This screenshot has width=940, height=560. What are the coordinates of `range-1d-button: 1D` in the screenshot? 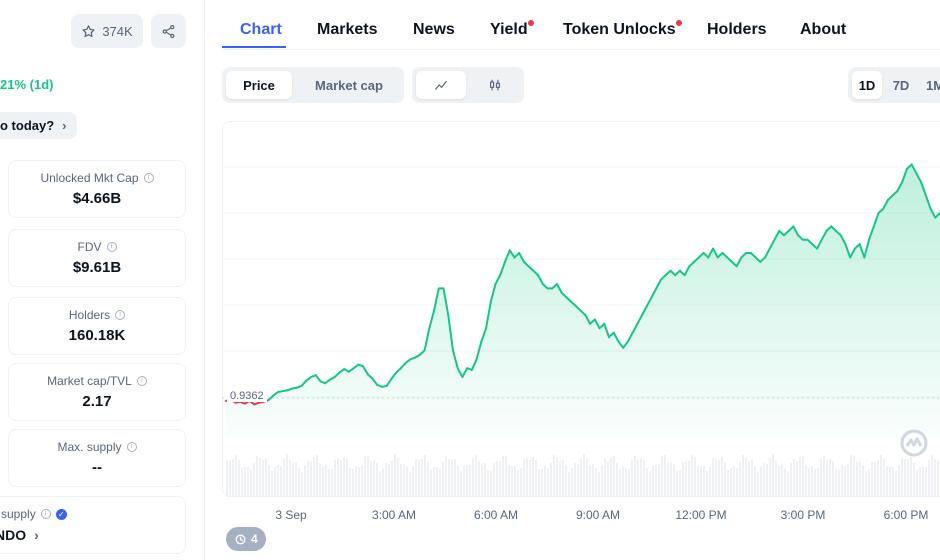 It's located at (867, 85).